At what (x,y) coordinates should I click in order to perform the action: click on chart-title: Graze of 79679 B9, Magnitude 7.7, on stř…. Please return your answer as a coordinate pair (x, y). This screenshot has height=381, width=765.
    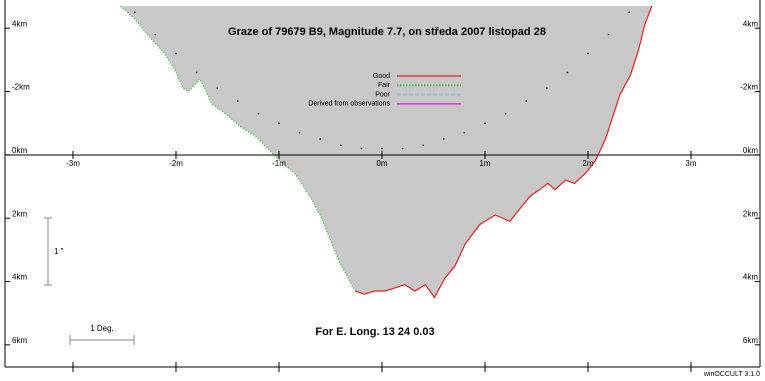
    Looking at the image, I should click on (387, 32).